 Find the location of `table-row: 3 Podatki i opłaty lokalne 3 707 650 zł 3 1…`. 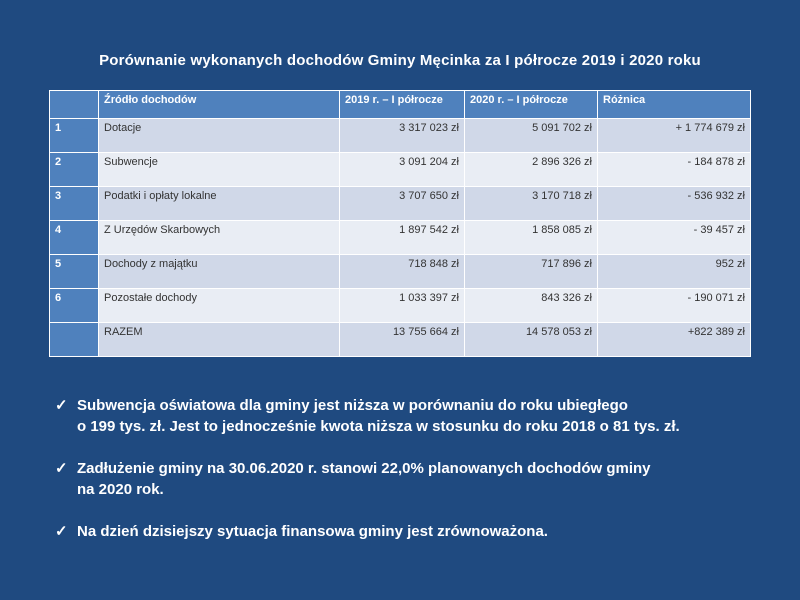

table-row: 3 Podatki i opłaty lokalne 3 707 650 zł 3 1… is located at coordinates (400, 203).